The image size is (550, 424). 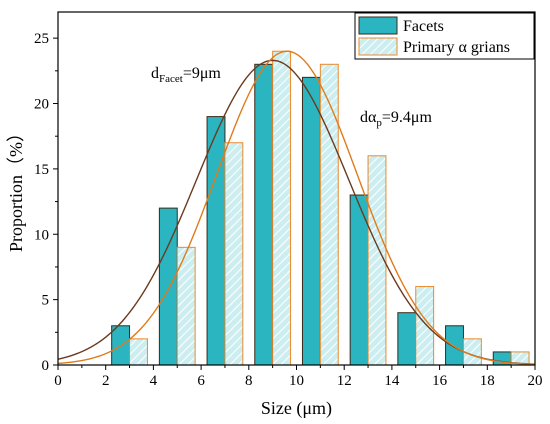 I want to click on legend-label: Primary α grians, so click(x=456, y=47).